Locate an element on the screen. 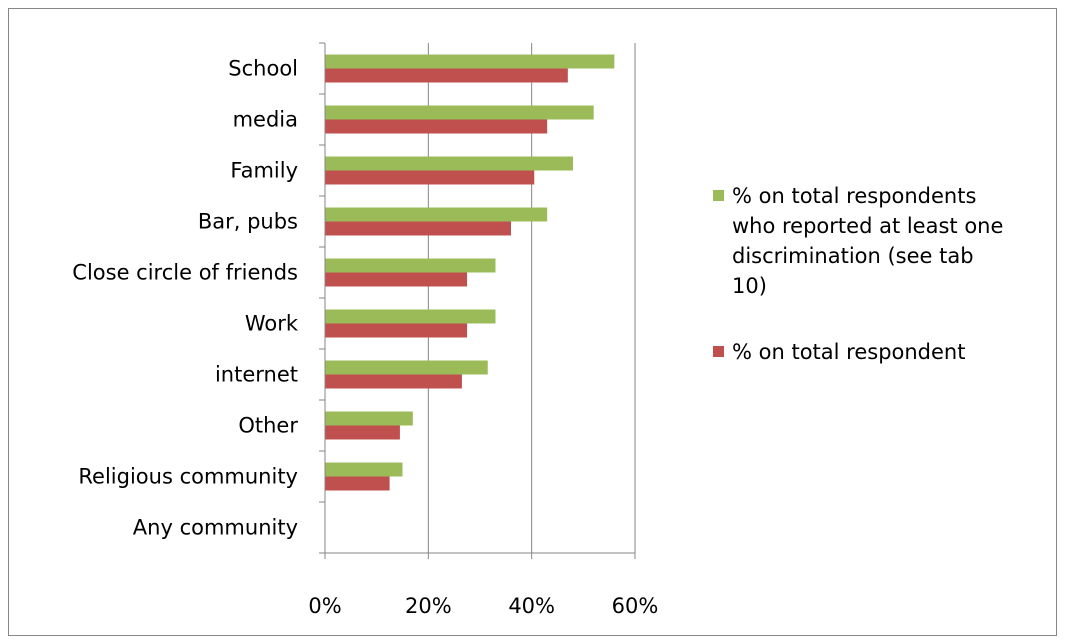 The width and height of the screenshot is (1067, 644). category-label: Any community is located at coordinates (215, 528).